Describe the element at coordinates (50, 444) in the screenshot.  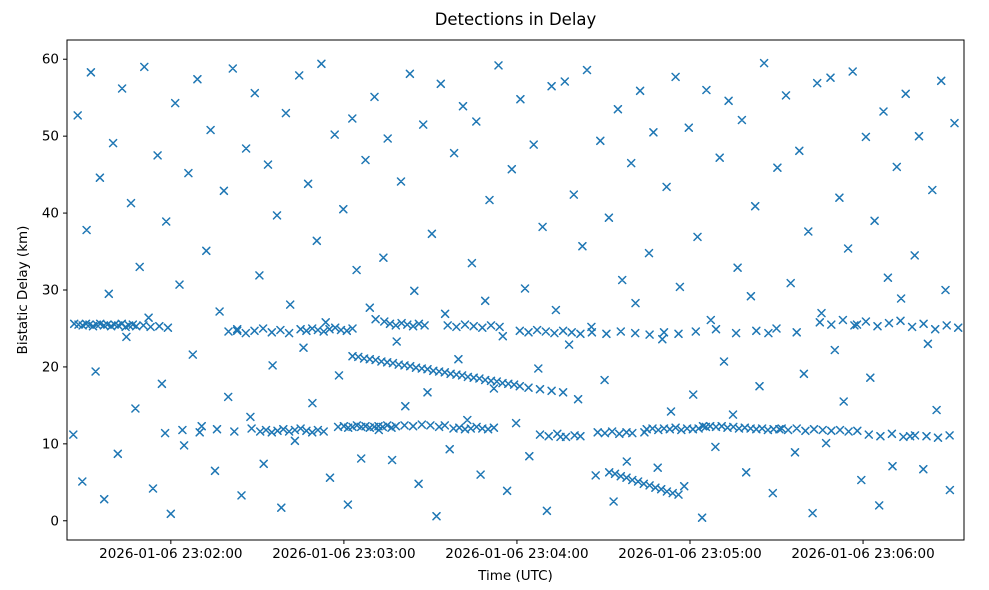
I see `y-tick-label: 10` at that location.